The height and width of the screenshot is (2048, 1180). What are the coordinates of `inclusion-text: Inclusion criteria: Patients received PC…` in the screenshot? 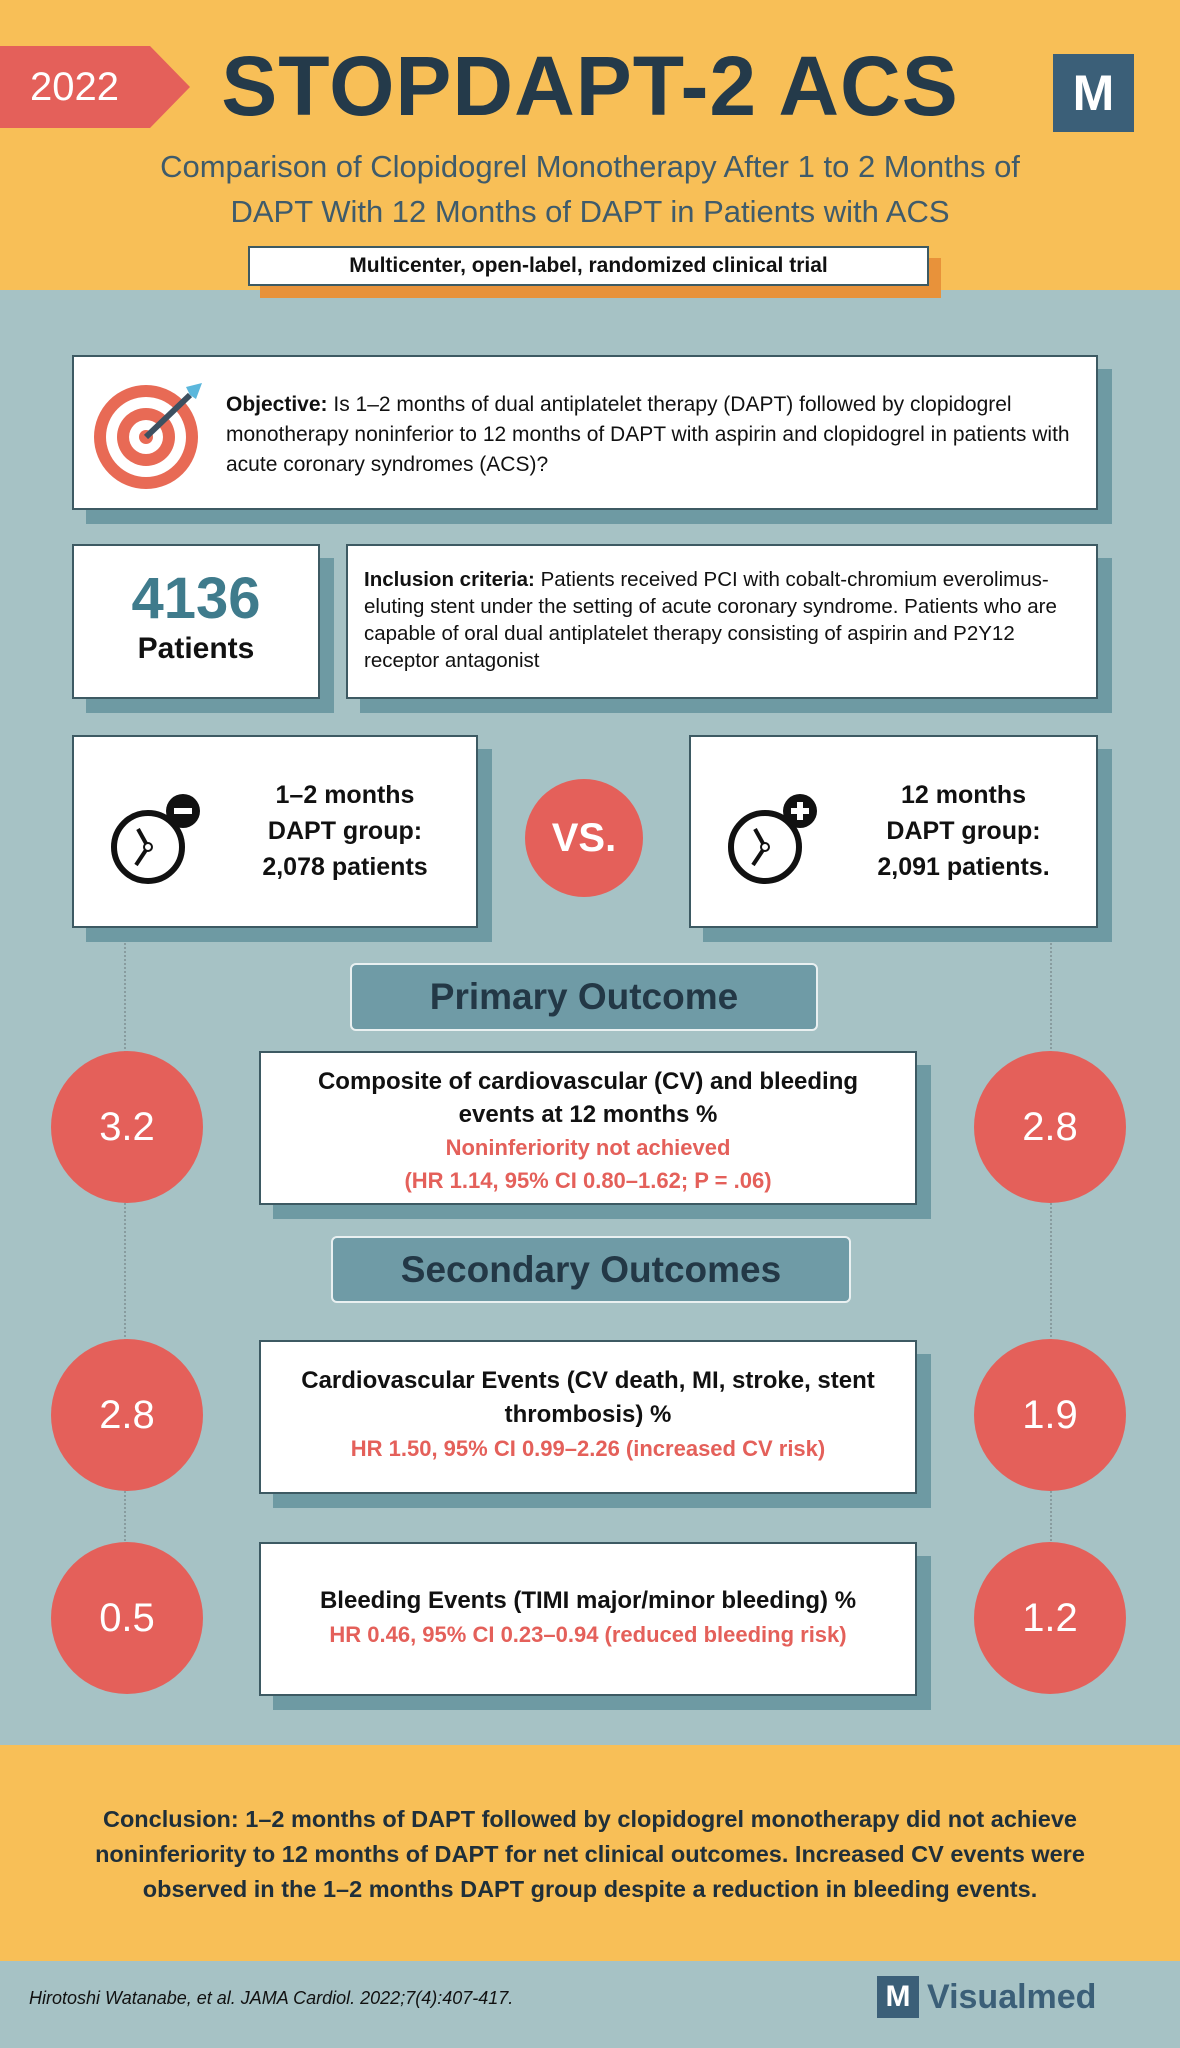 It's located at (725, 620).